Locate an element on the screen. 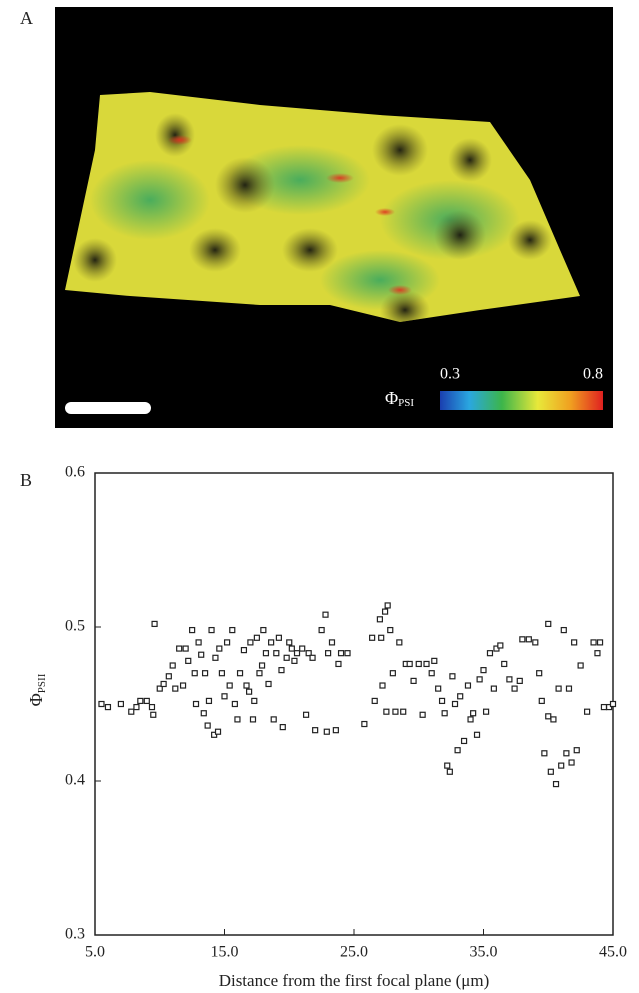  colorbar-label-main: Φ is located at coordinates (391, 398).